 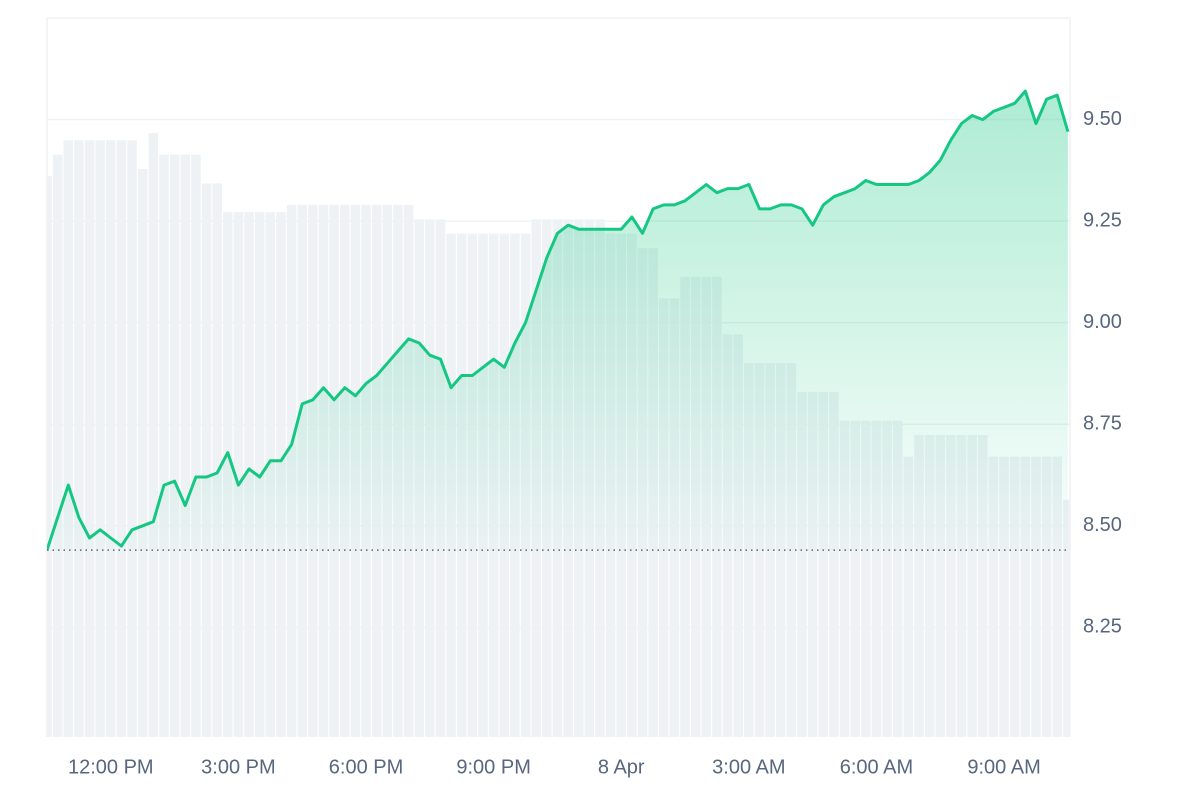 What do you see at coordinates (1102, 423) in the screenshot?
I see `y-tick-label: 8.75` at bounding box center [1102, 423].